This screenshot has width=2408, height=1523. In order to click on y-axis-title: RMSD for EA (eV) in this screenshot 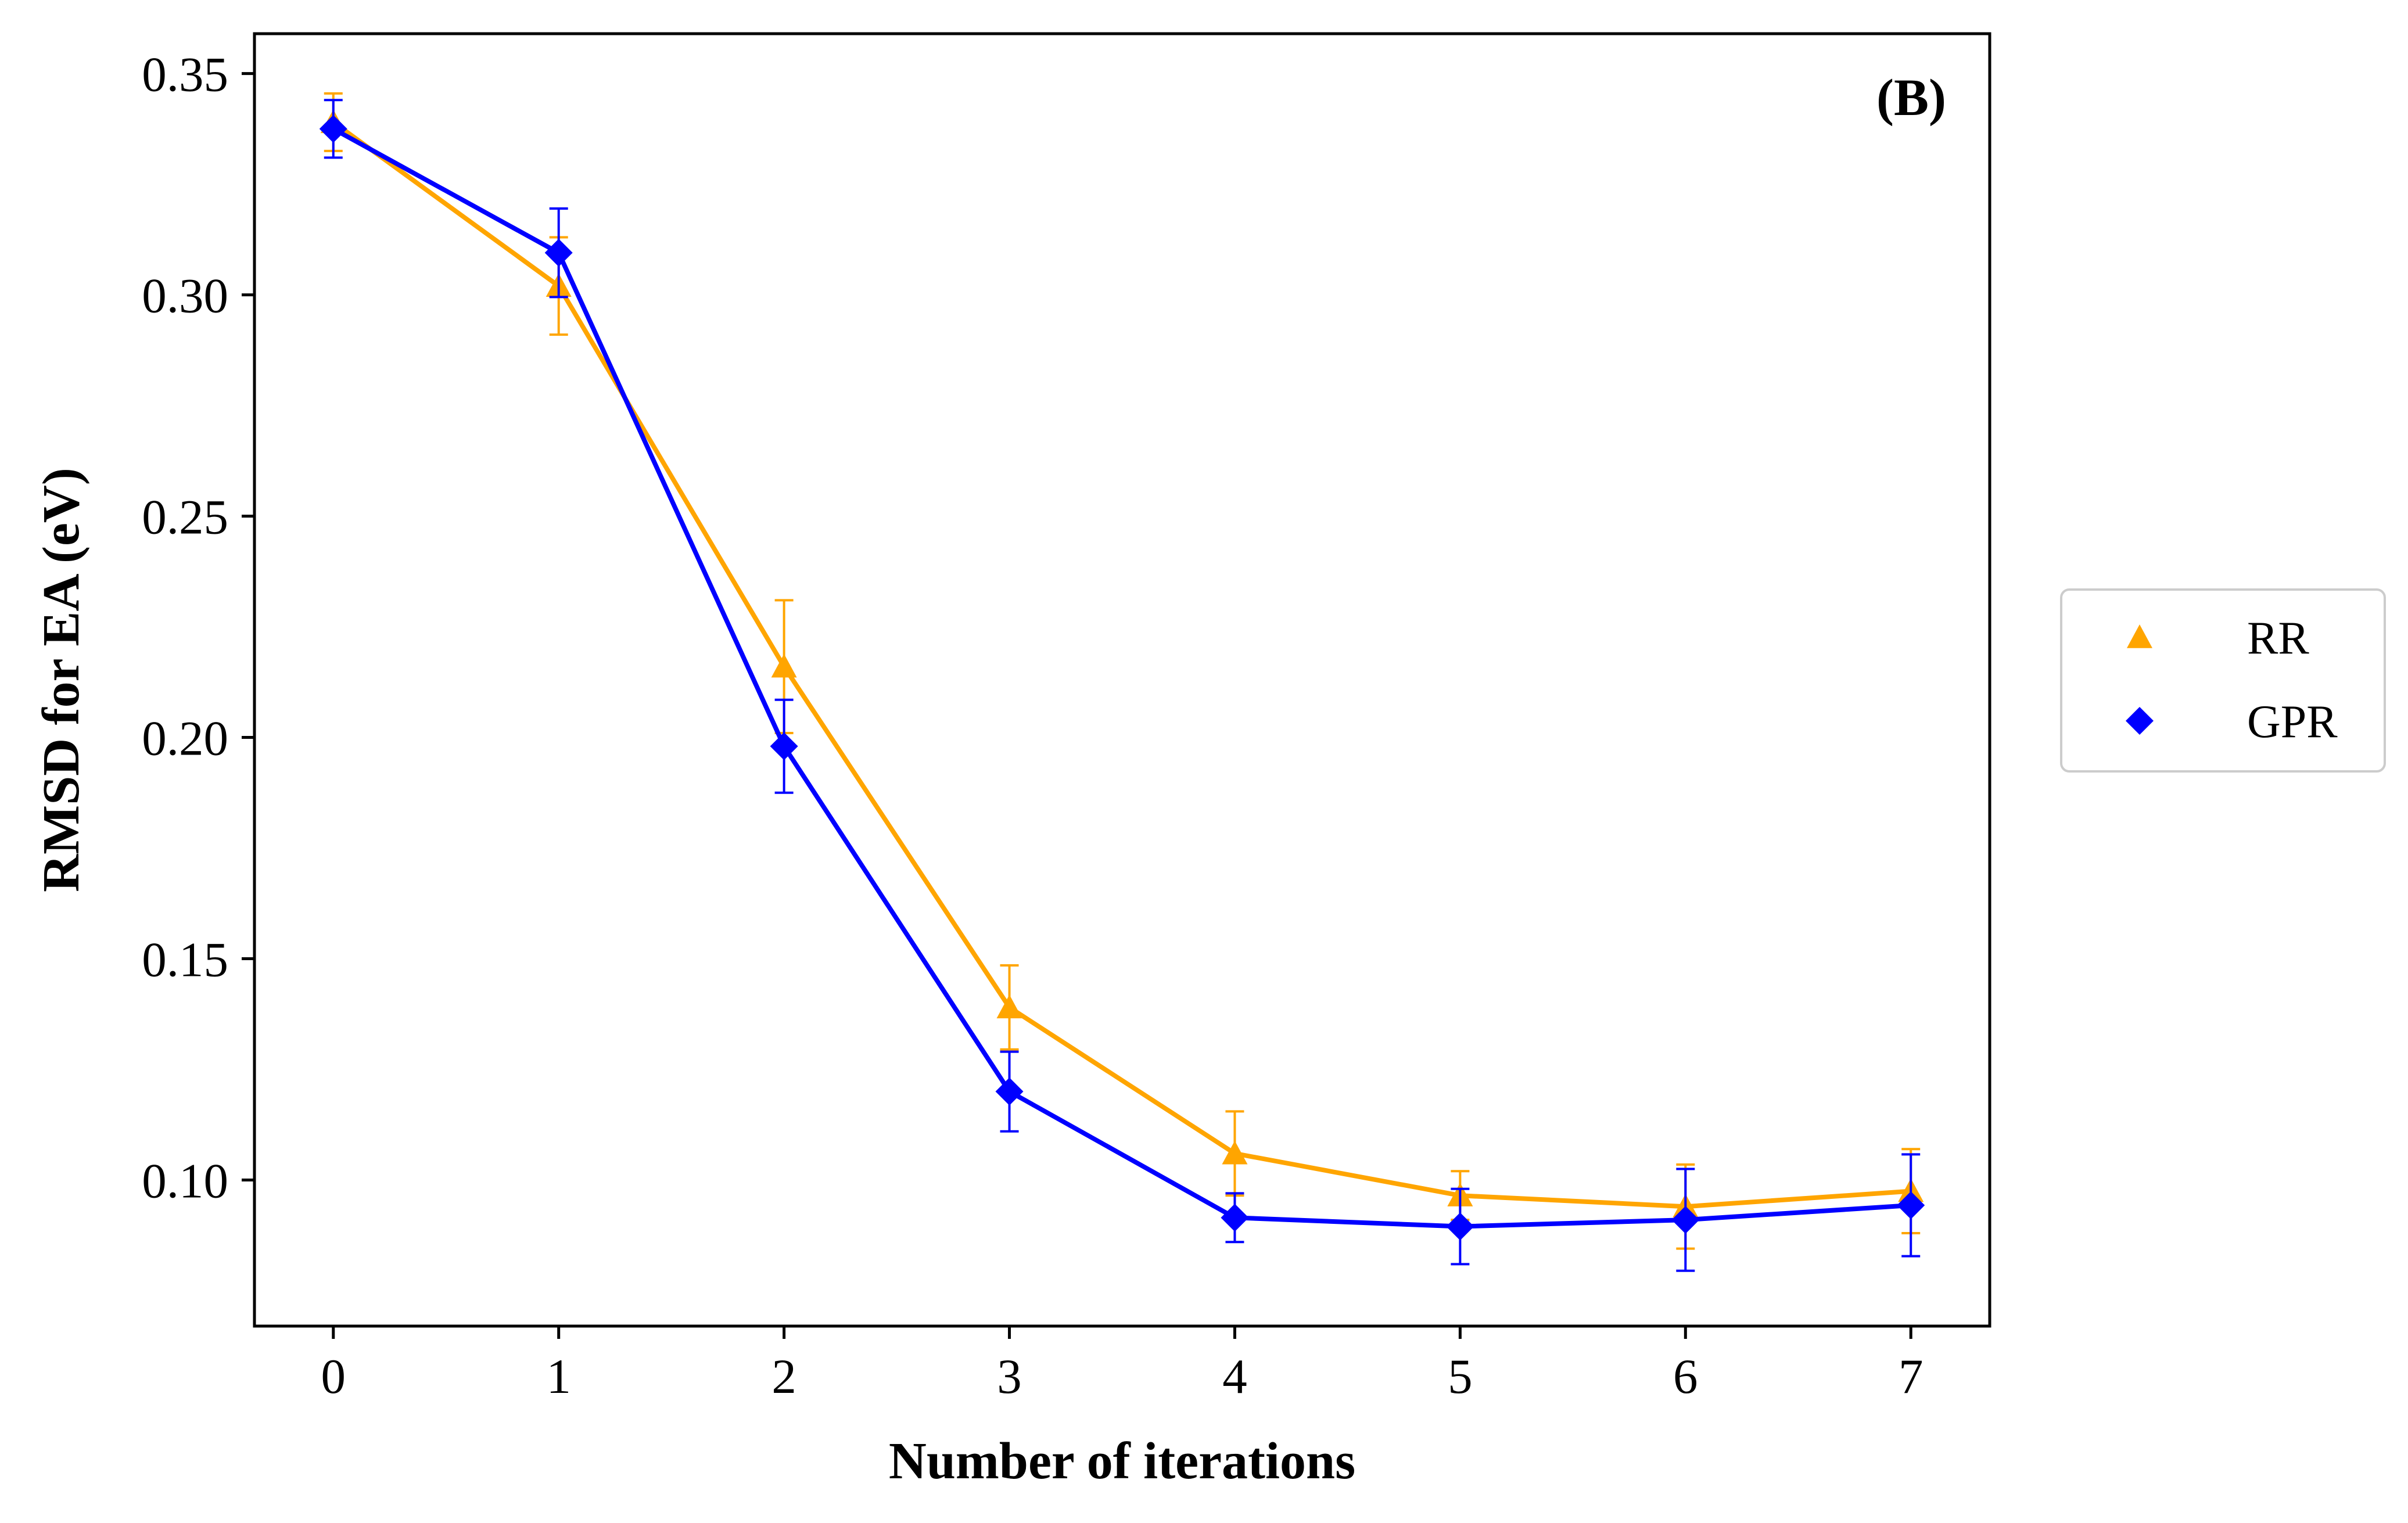, I will do `click(61, 680)`.